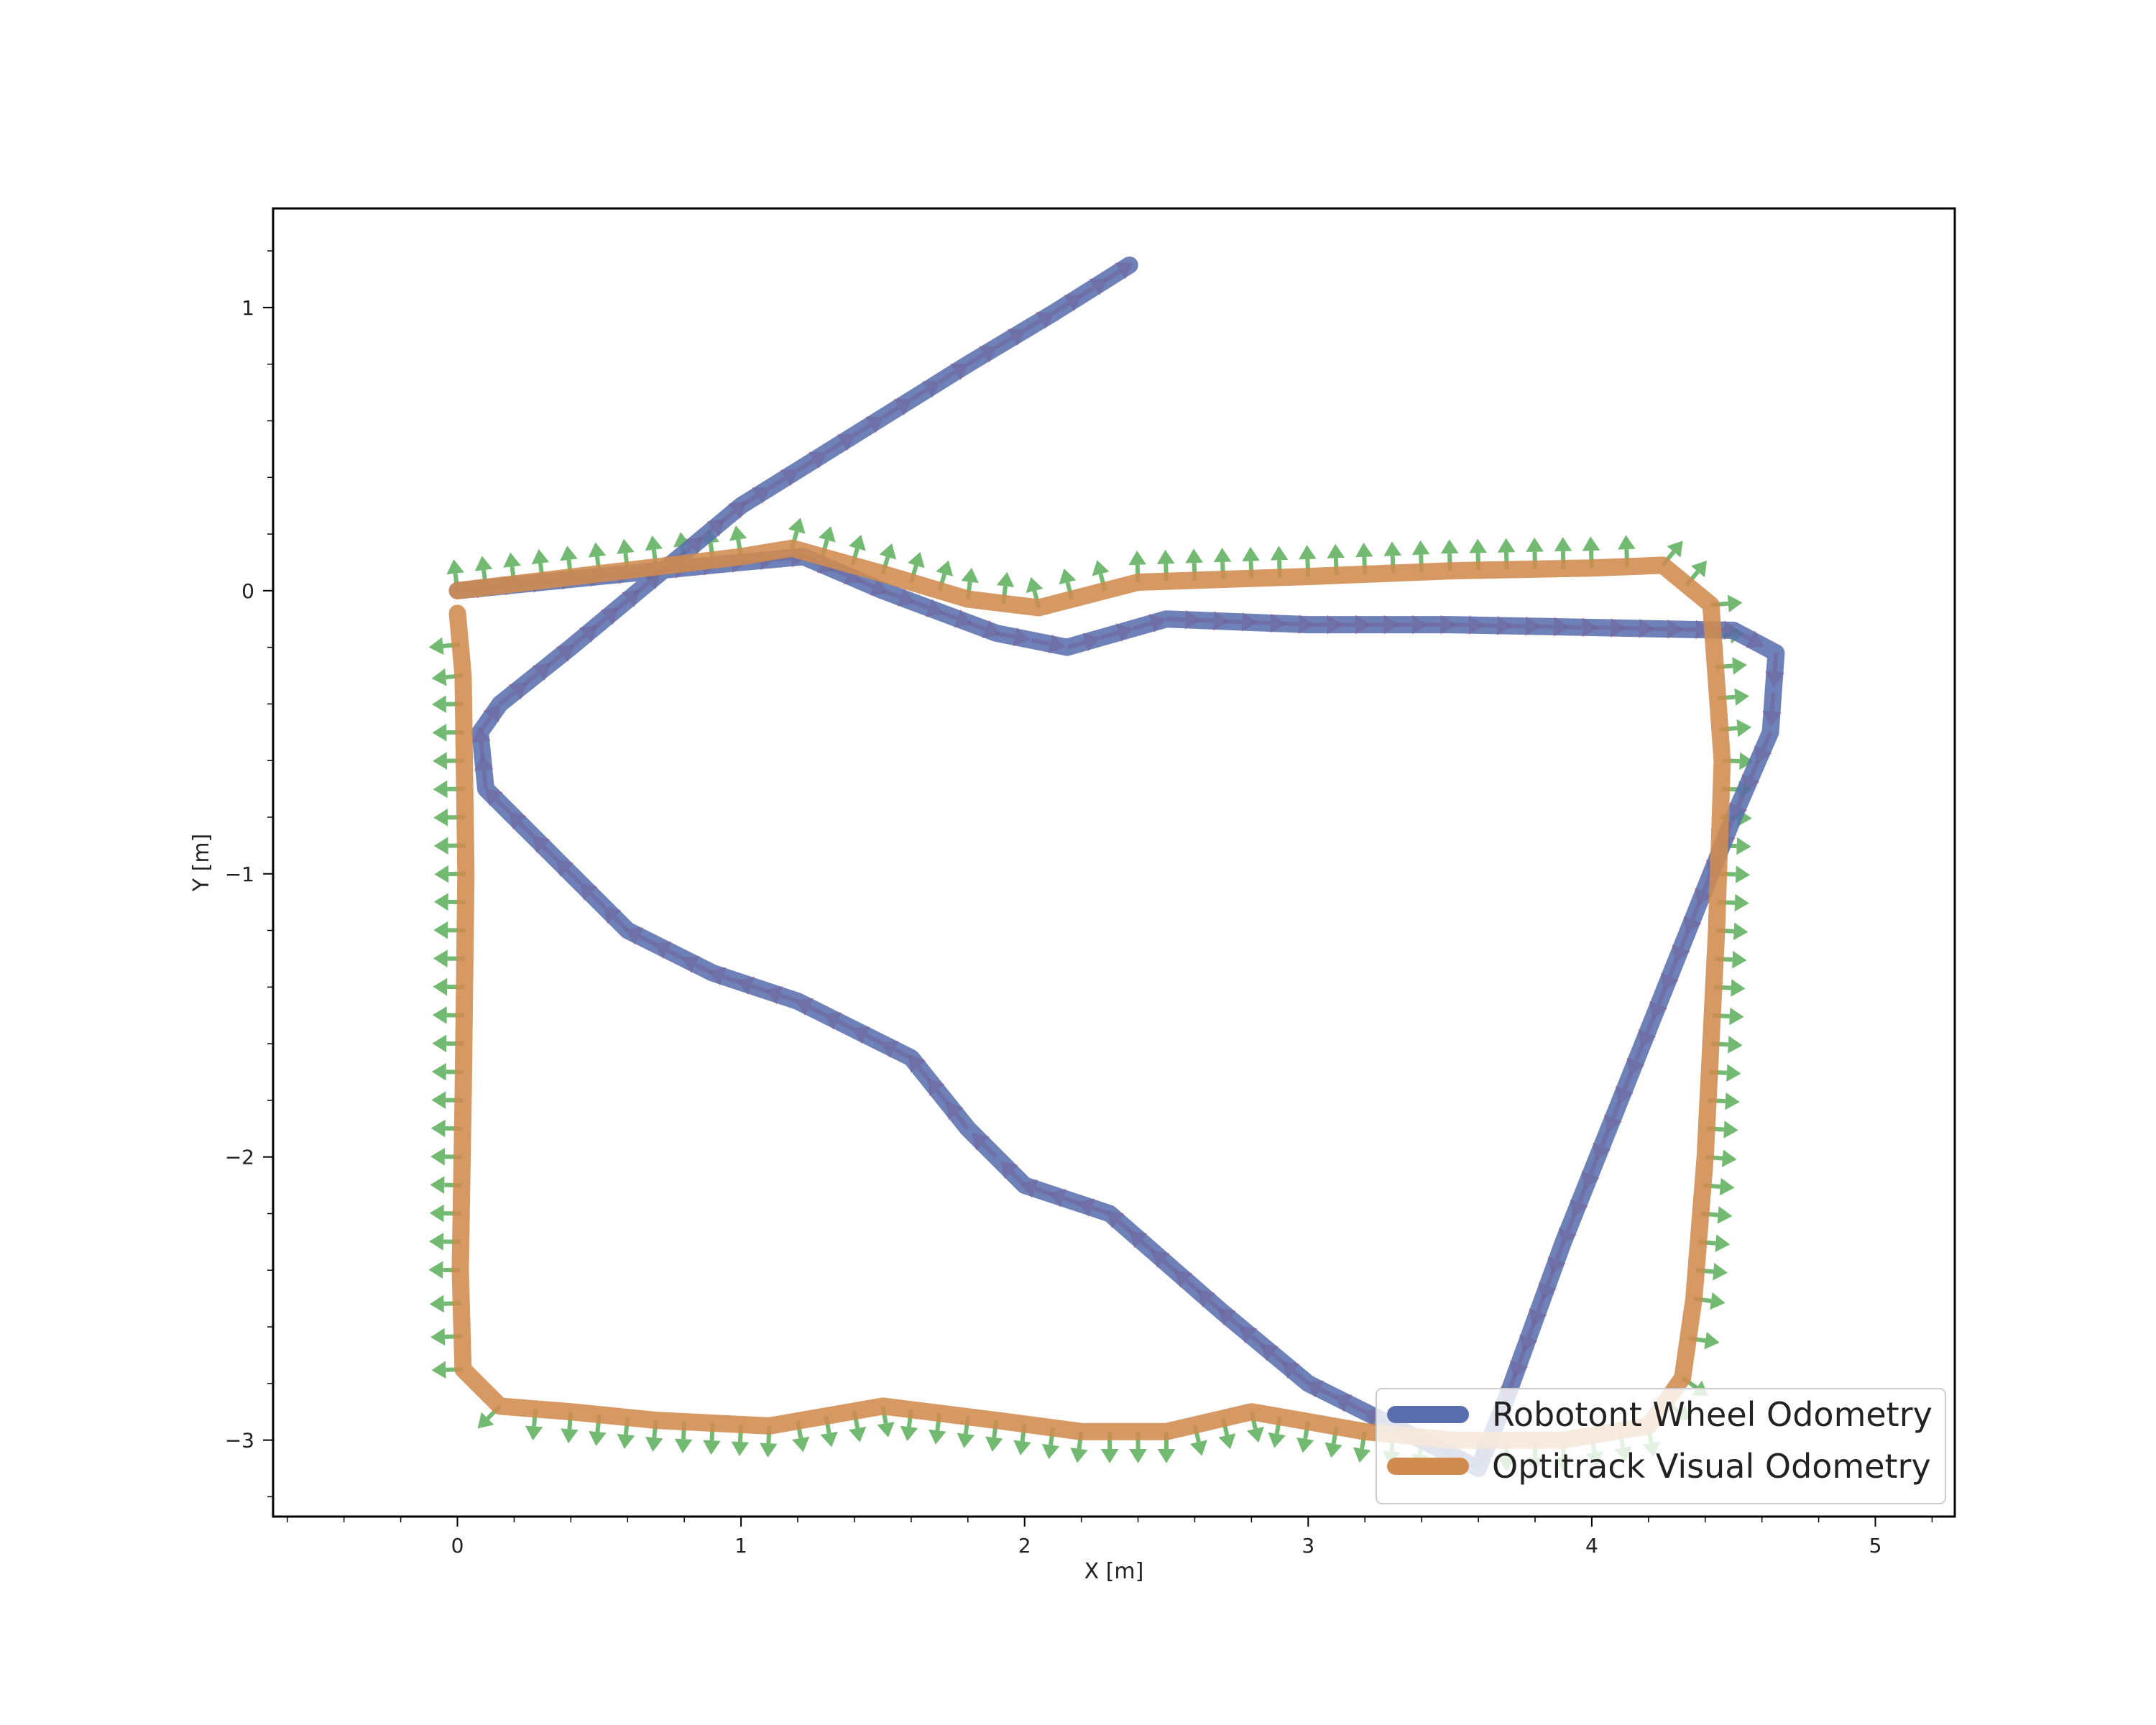 The width and height of the screenshot is (2156, 1725). What do you see at coordinates (1712, 1466) in the screenshot?
I see `legend-label-visual-odometry: Optitrack Visual Odometry` at bounding box center [1712, 1466].